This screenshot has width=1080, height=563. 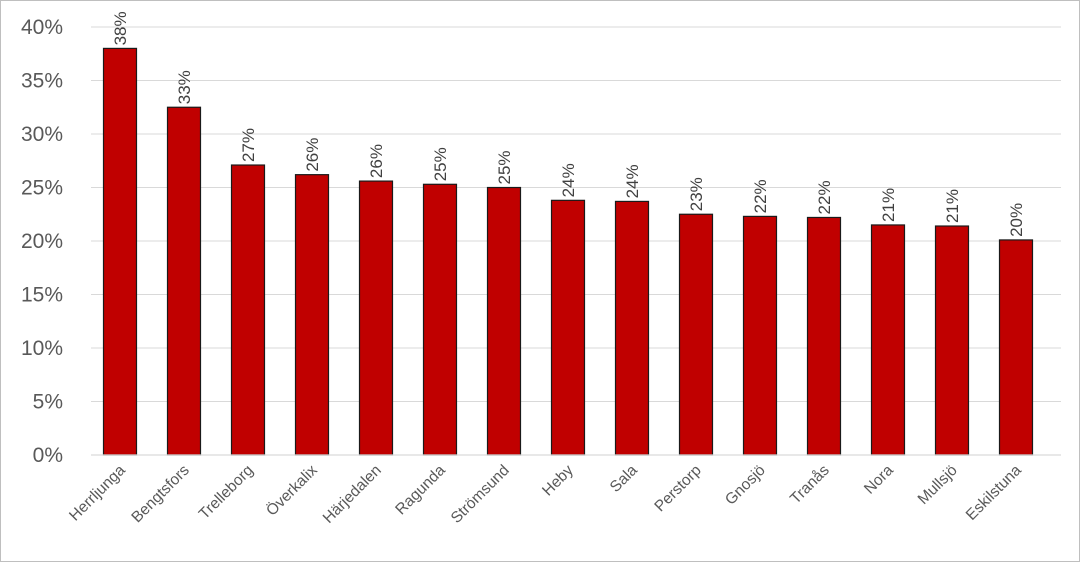 I want to click on bar-strömsund, so click(x=504, y=321).